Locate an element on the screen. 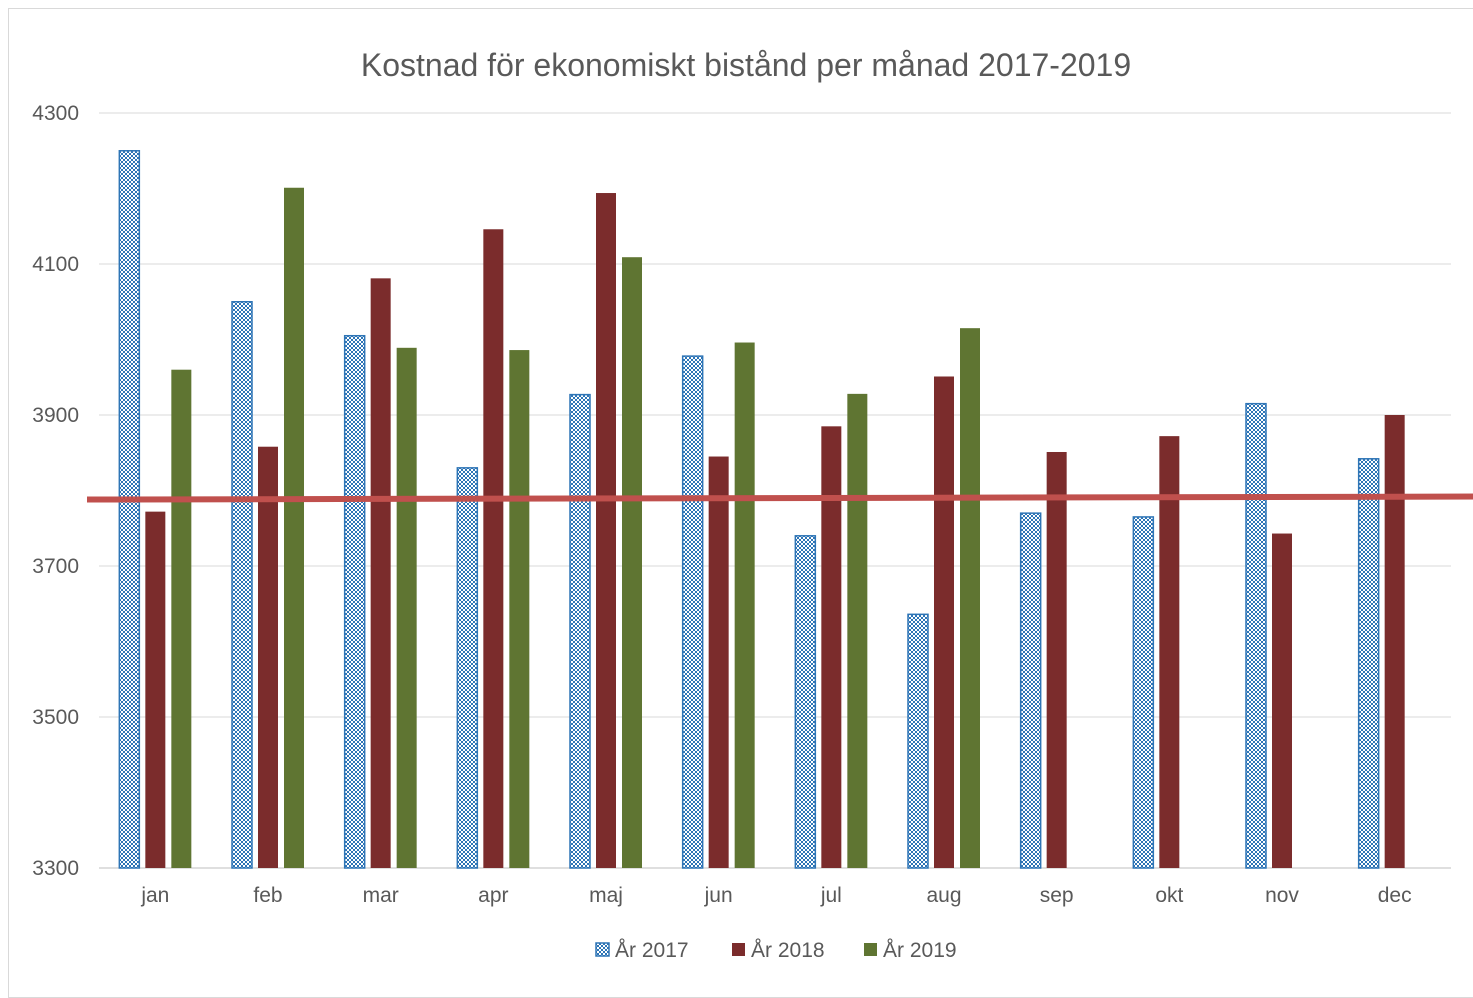  bar-år-2017-jan is located at coordinates (129, 509).